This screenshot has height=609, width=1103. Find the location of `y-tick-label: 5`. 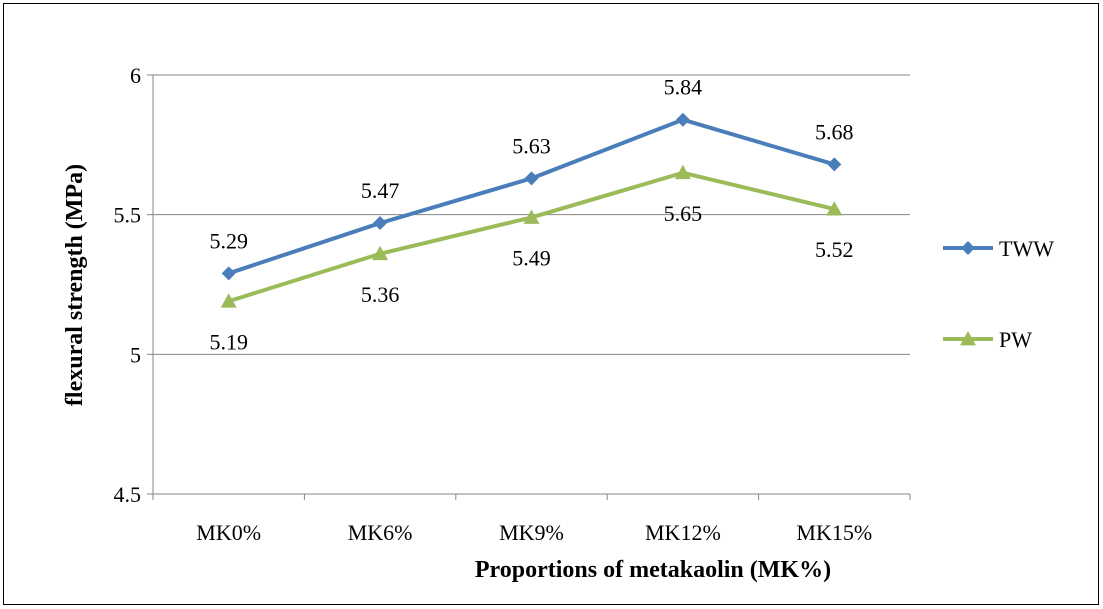

y-tick-label: 5 is located at coordinates (135, 354).